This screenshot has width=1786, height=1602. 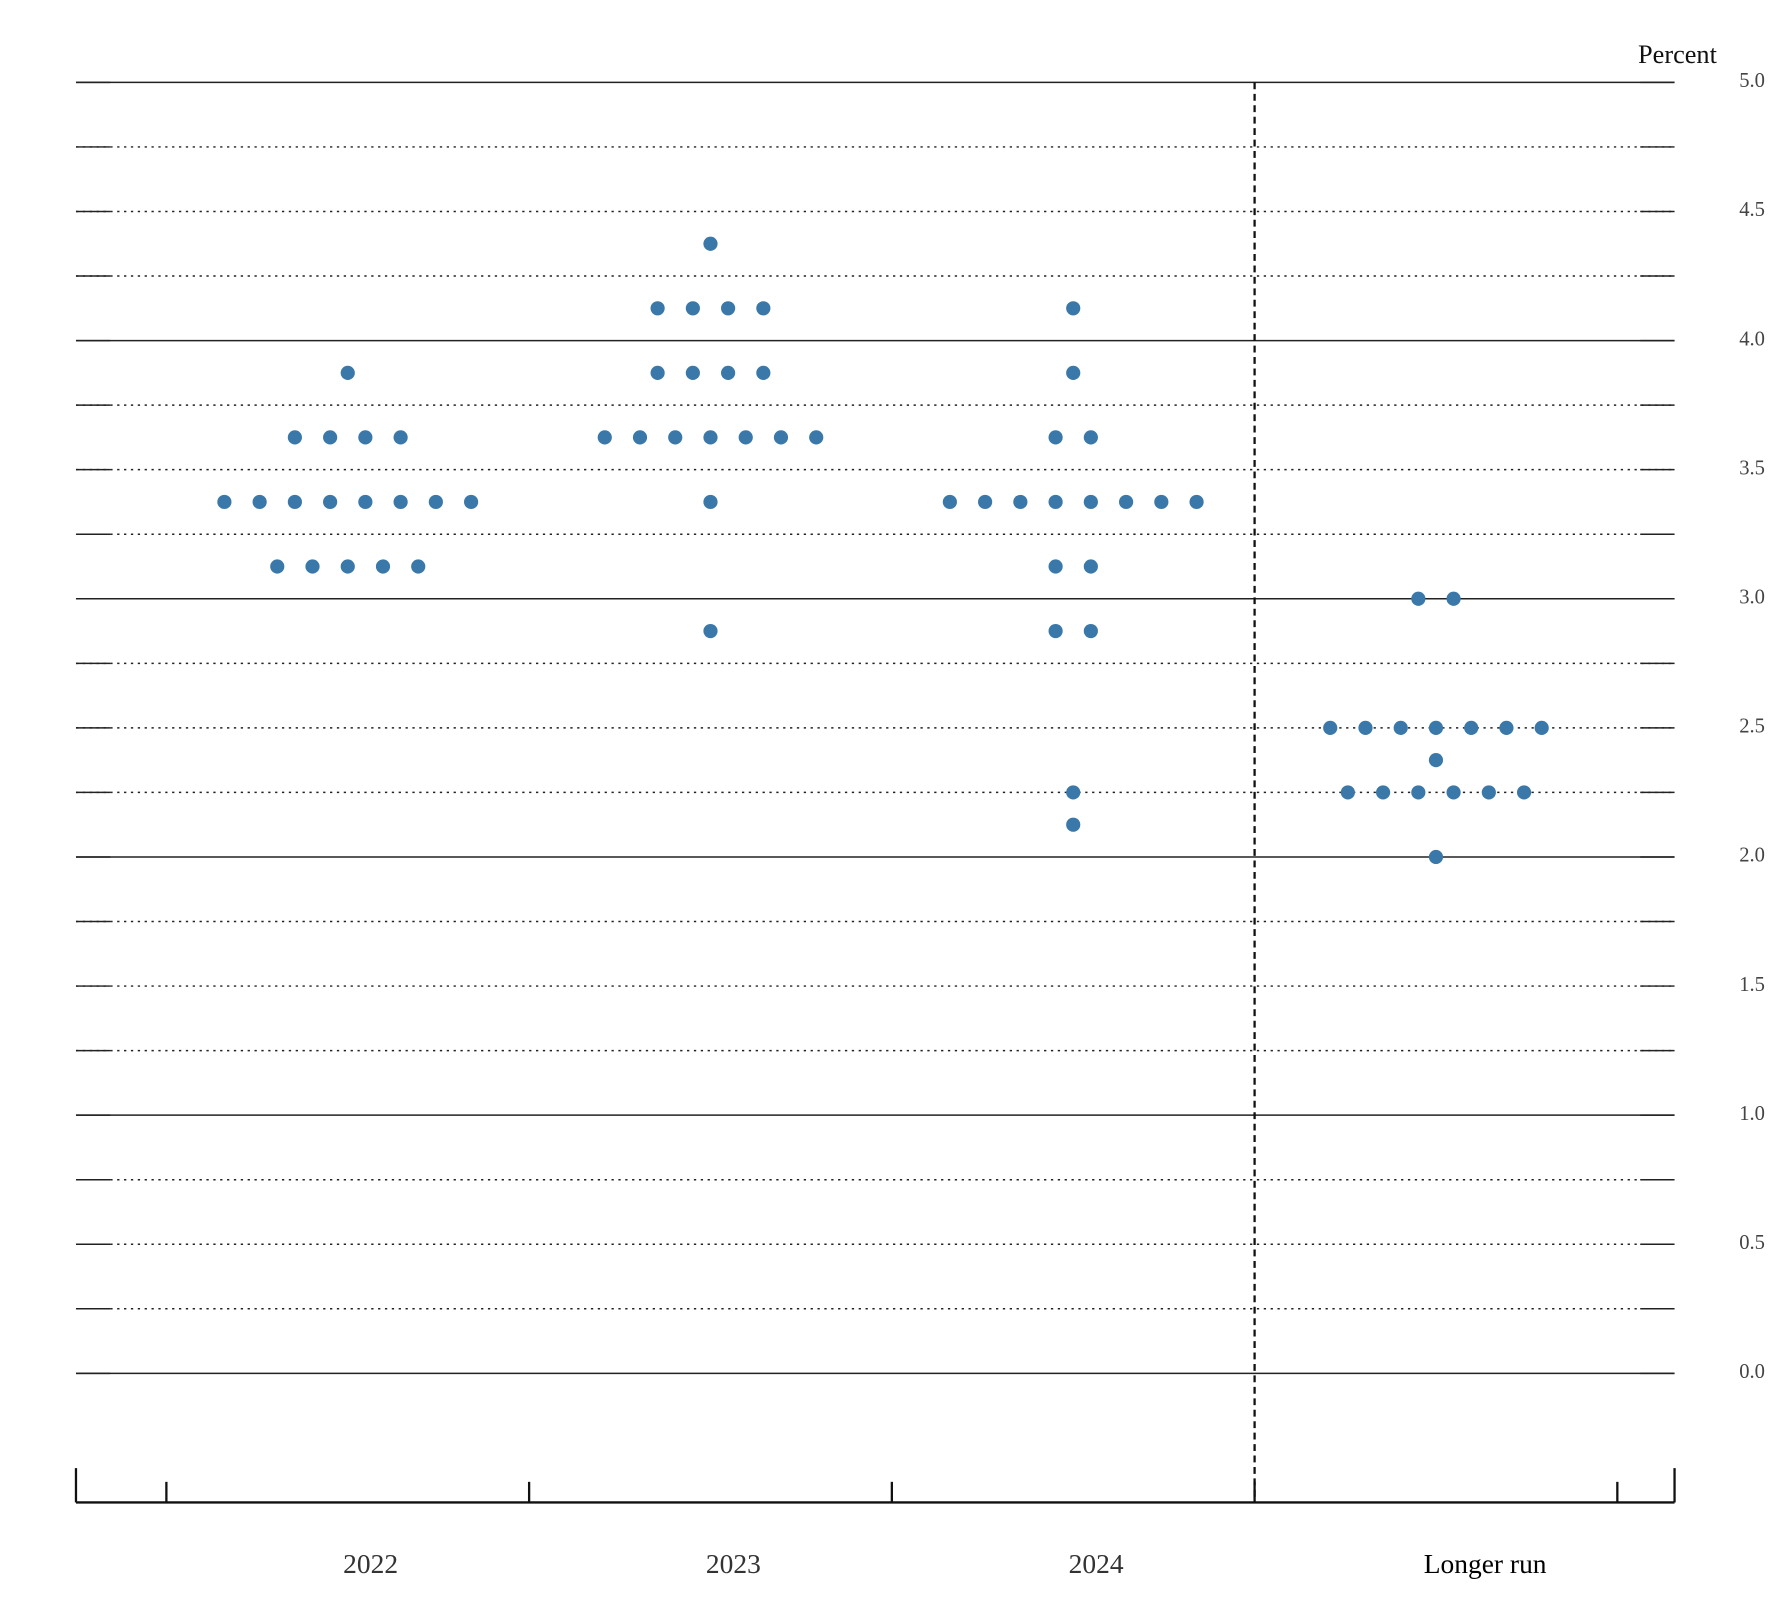 I want to click on y-tick-label: 3.0, so click(x=1752, y=597).